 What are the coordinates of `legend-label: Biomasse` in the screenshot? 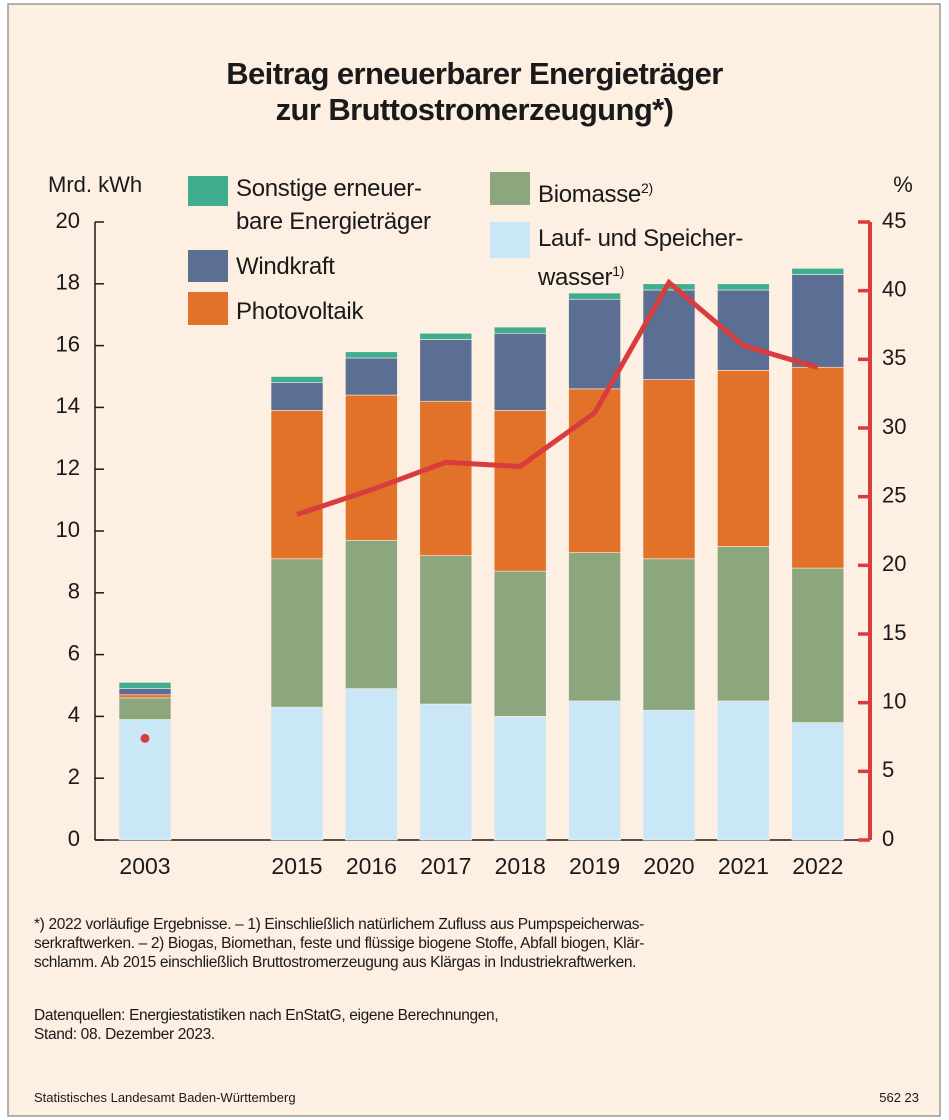 It's located at (589, 194).